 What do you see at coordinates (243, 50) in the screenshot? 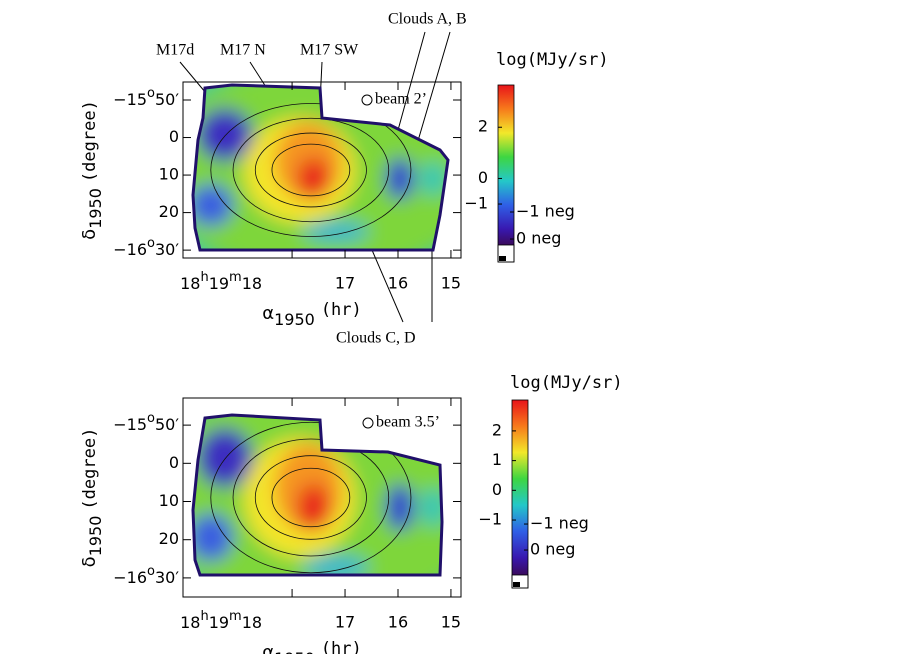
I see `annotation: M17 N` at bounding box center [243, 50].